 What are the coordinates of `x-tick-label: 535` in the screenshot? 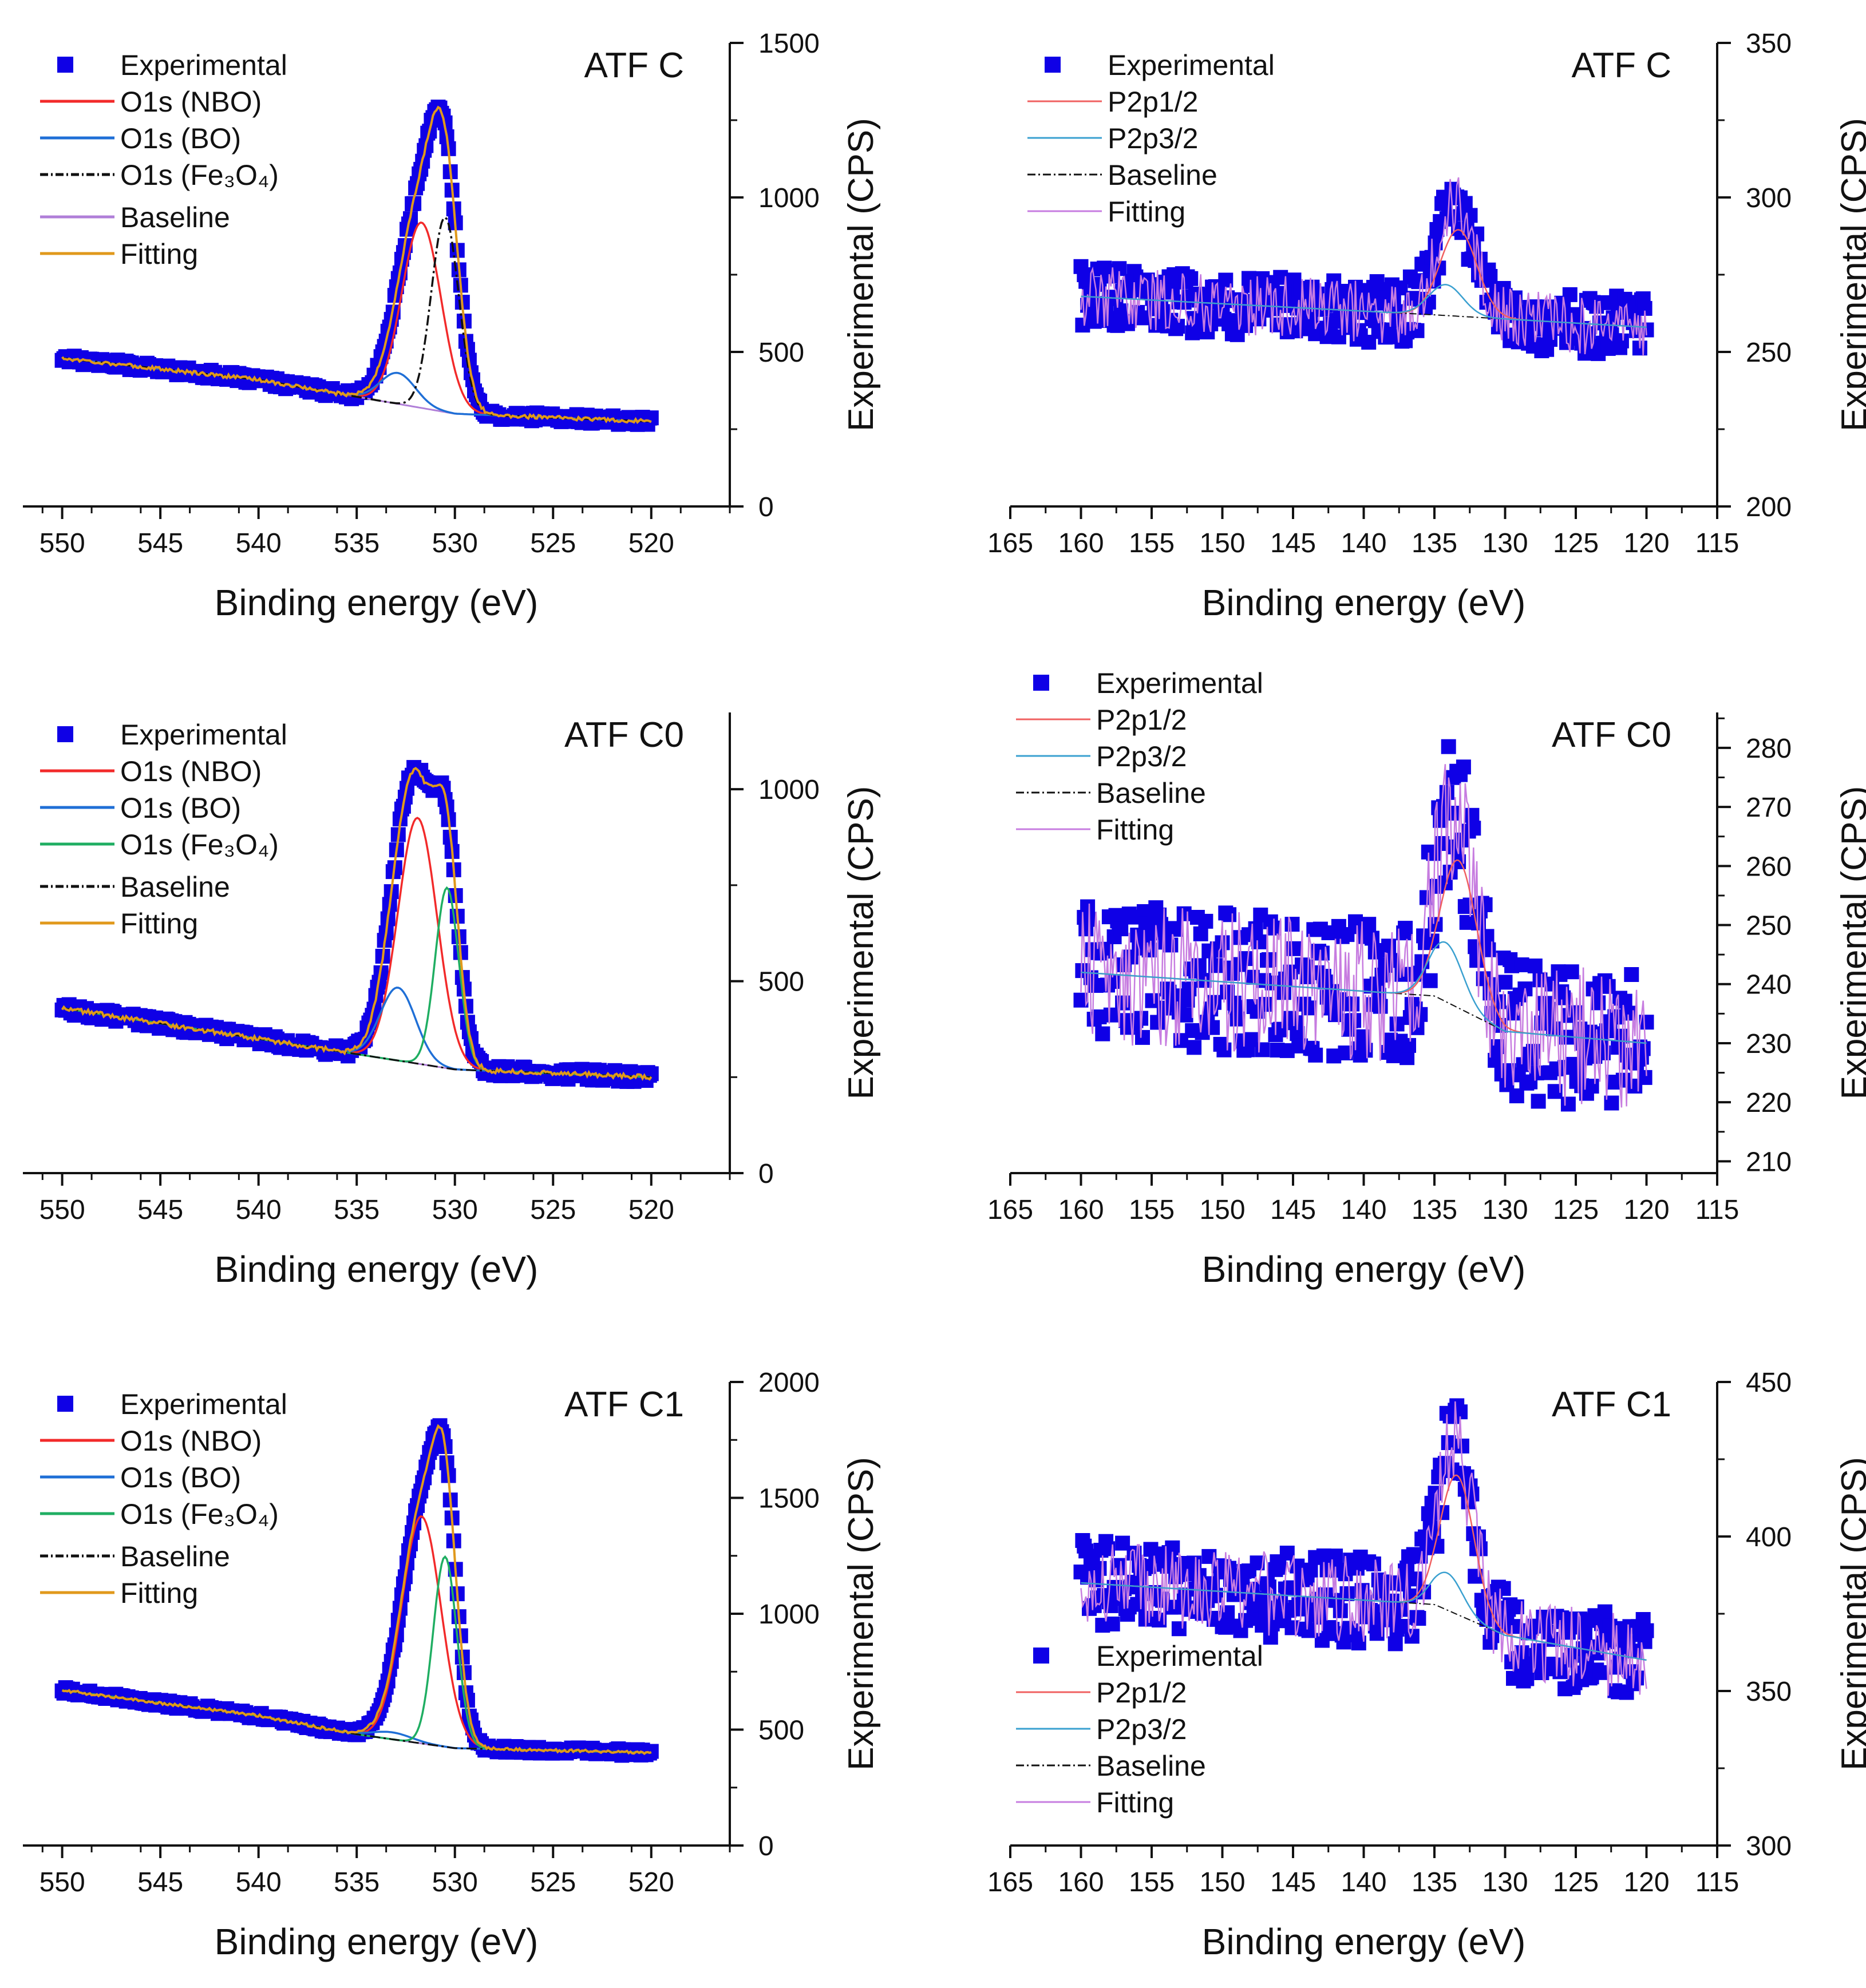 It's located at (356, 543).